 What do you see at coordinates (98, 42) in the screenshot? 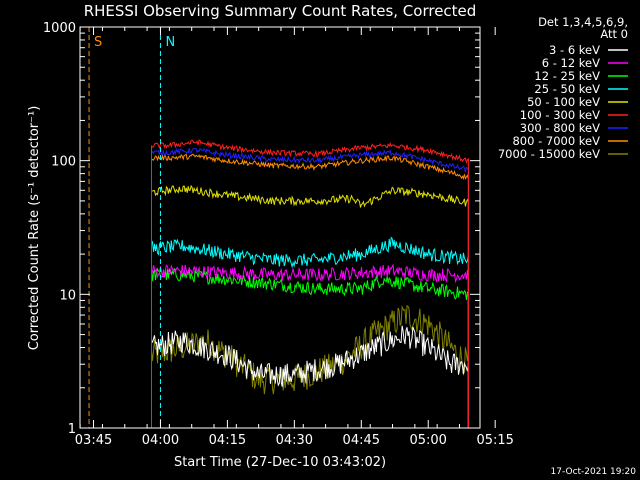
I see `marker-label-s: S` at bounding box center [98, 42].